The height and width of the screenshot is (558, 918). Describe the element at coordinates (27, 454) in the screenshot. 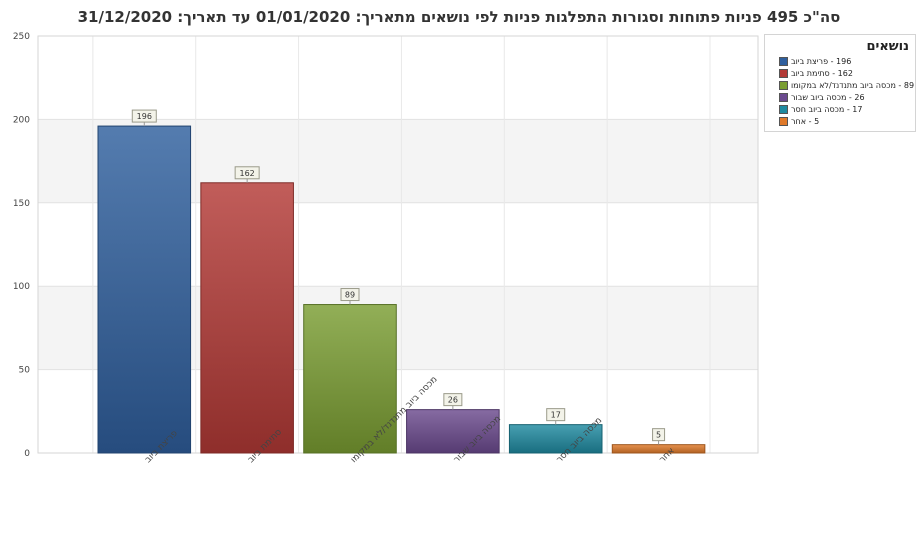

I see `y-tick-label: 0` at that location.